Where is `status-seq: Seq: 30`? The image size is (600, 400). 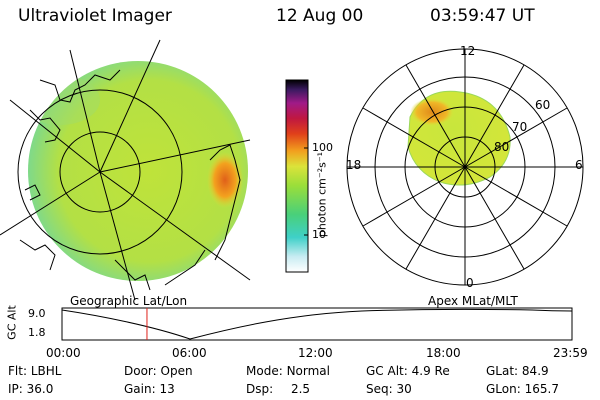 status-seq: Seq: 30 is located at coordinates (389, 389).